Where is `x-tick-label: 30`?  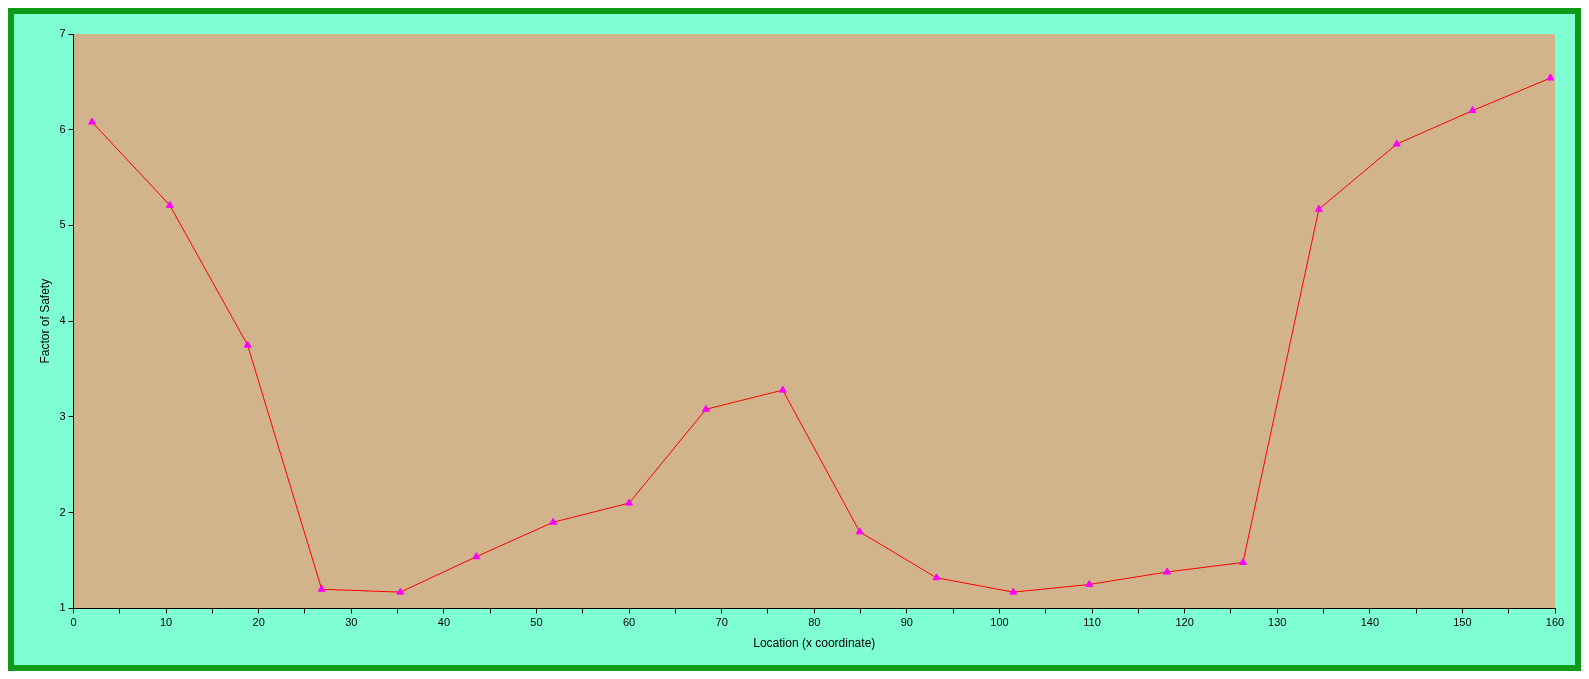 x-tick-label: 30 is located at coordinates (351, 622).